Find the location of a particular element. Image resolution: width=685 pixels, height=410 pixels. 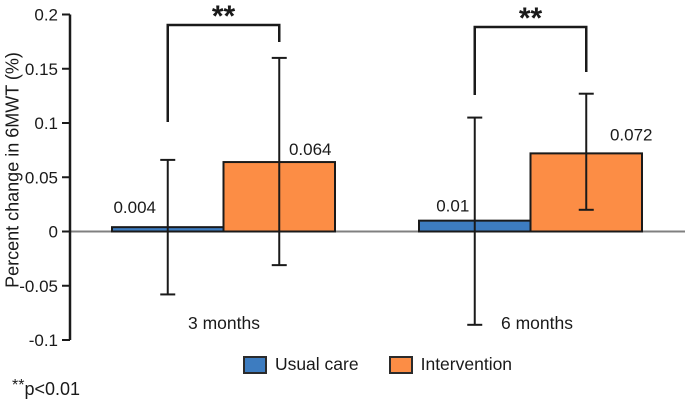

bar-value-label: 0.064 is located at coordinates (310, 149).